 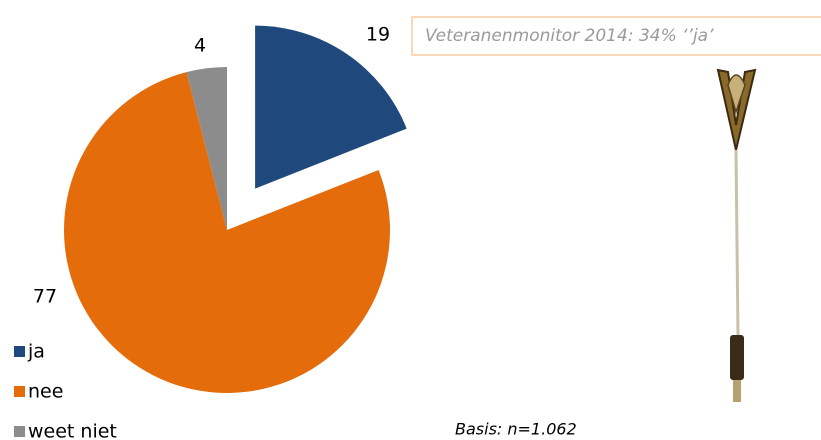 What do you see at coordinates (45, 297) in the screenshot?
I see `data-label: 77` at bounding box center [45, 297].